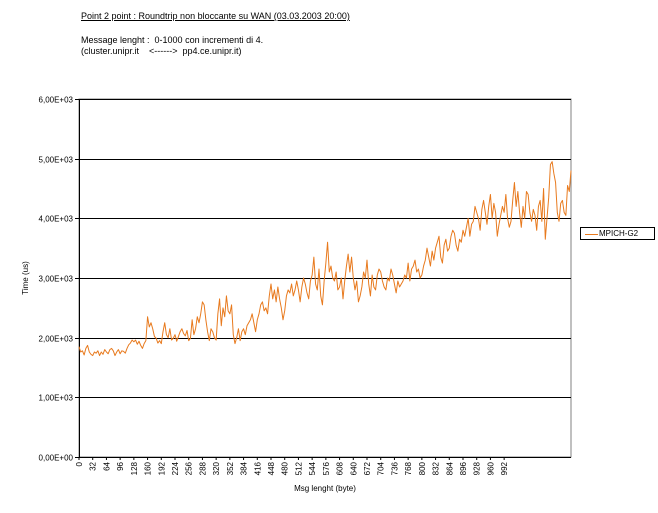  Describe the element at coordinates (134, 468) in the screenshot. I see `x-tick-label: 128` at that location.